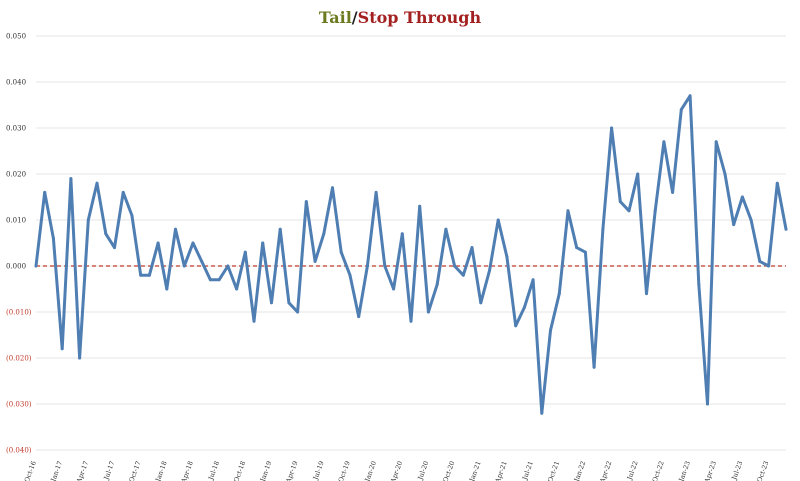 The height and width of the screenshot is (481, 800). I want to click on x-tick-label: Apr-22, so click(606, 470).